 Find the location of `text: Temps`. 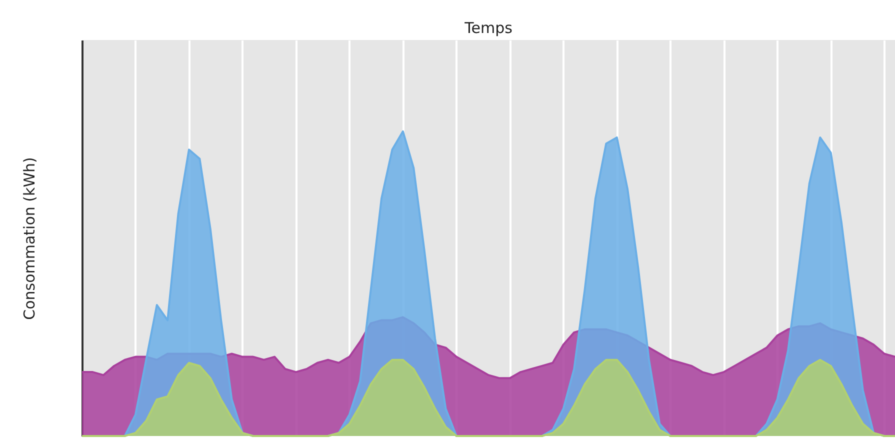

text: Temps is located at coordinates (488, 28).